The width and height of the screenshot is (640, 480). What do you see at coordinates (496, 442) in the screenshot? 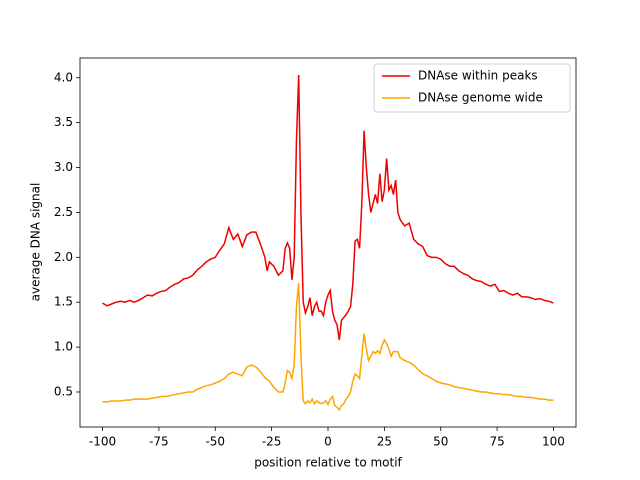
I see `x-tick-label: 75` at bounding box center [496, 442].